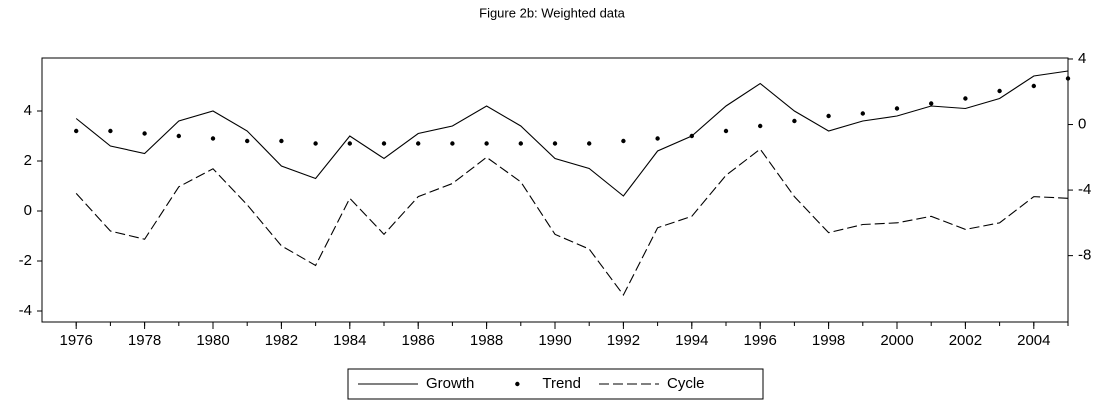 This screenshot has width=1104, height=402. What do you see at coordinates (760, 340) in the screenshot?
I see `x-tick-label: 1996` at bounding box center [760, 340].